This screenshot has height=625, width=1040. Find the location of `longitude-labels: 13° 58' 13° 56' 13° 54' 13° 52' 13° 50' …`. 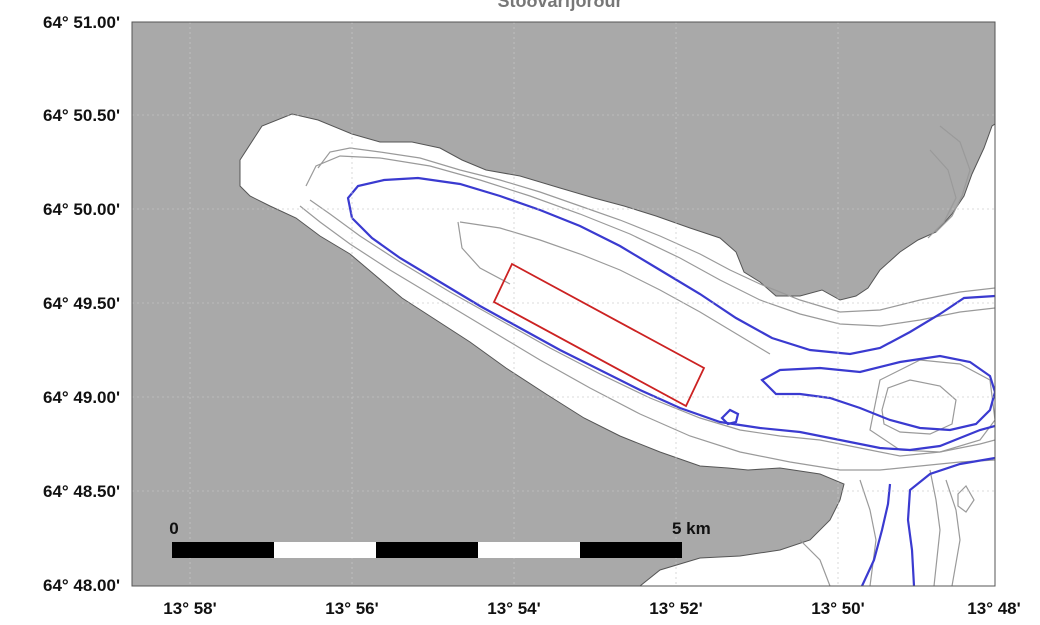

longitude-labels: 13° 58' 13° 56' 13° 54' 13° 52' 13° 50' … is located at coordinates (591, 608).